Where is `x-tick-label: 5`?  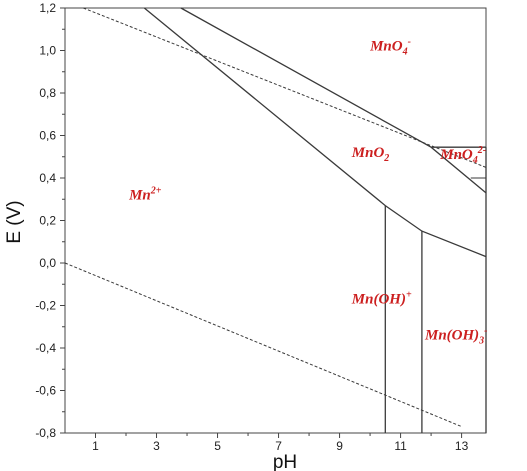
x-tick-label: 5 is located at coordinates (217, 446).